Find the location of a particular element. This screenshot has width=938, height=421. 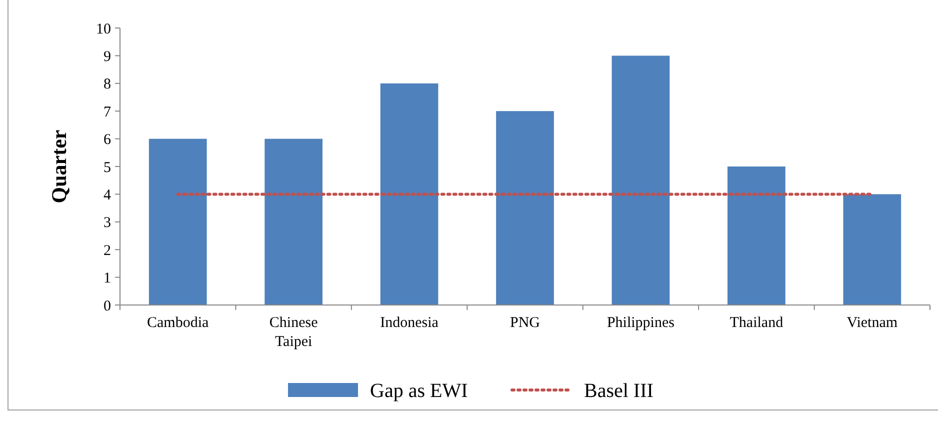

x-tick-label: Chinese Taipei is located at coordinates (293, 332).